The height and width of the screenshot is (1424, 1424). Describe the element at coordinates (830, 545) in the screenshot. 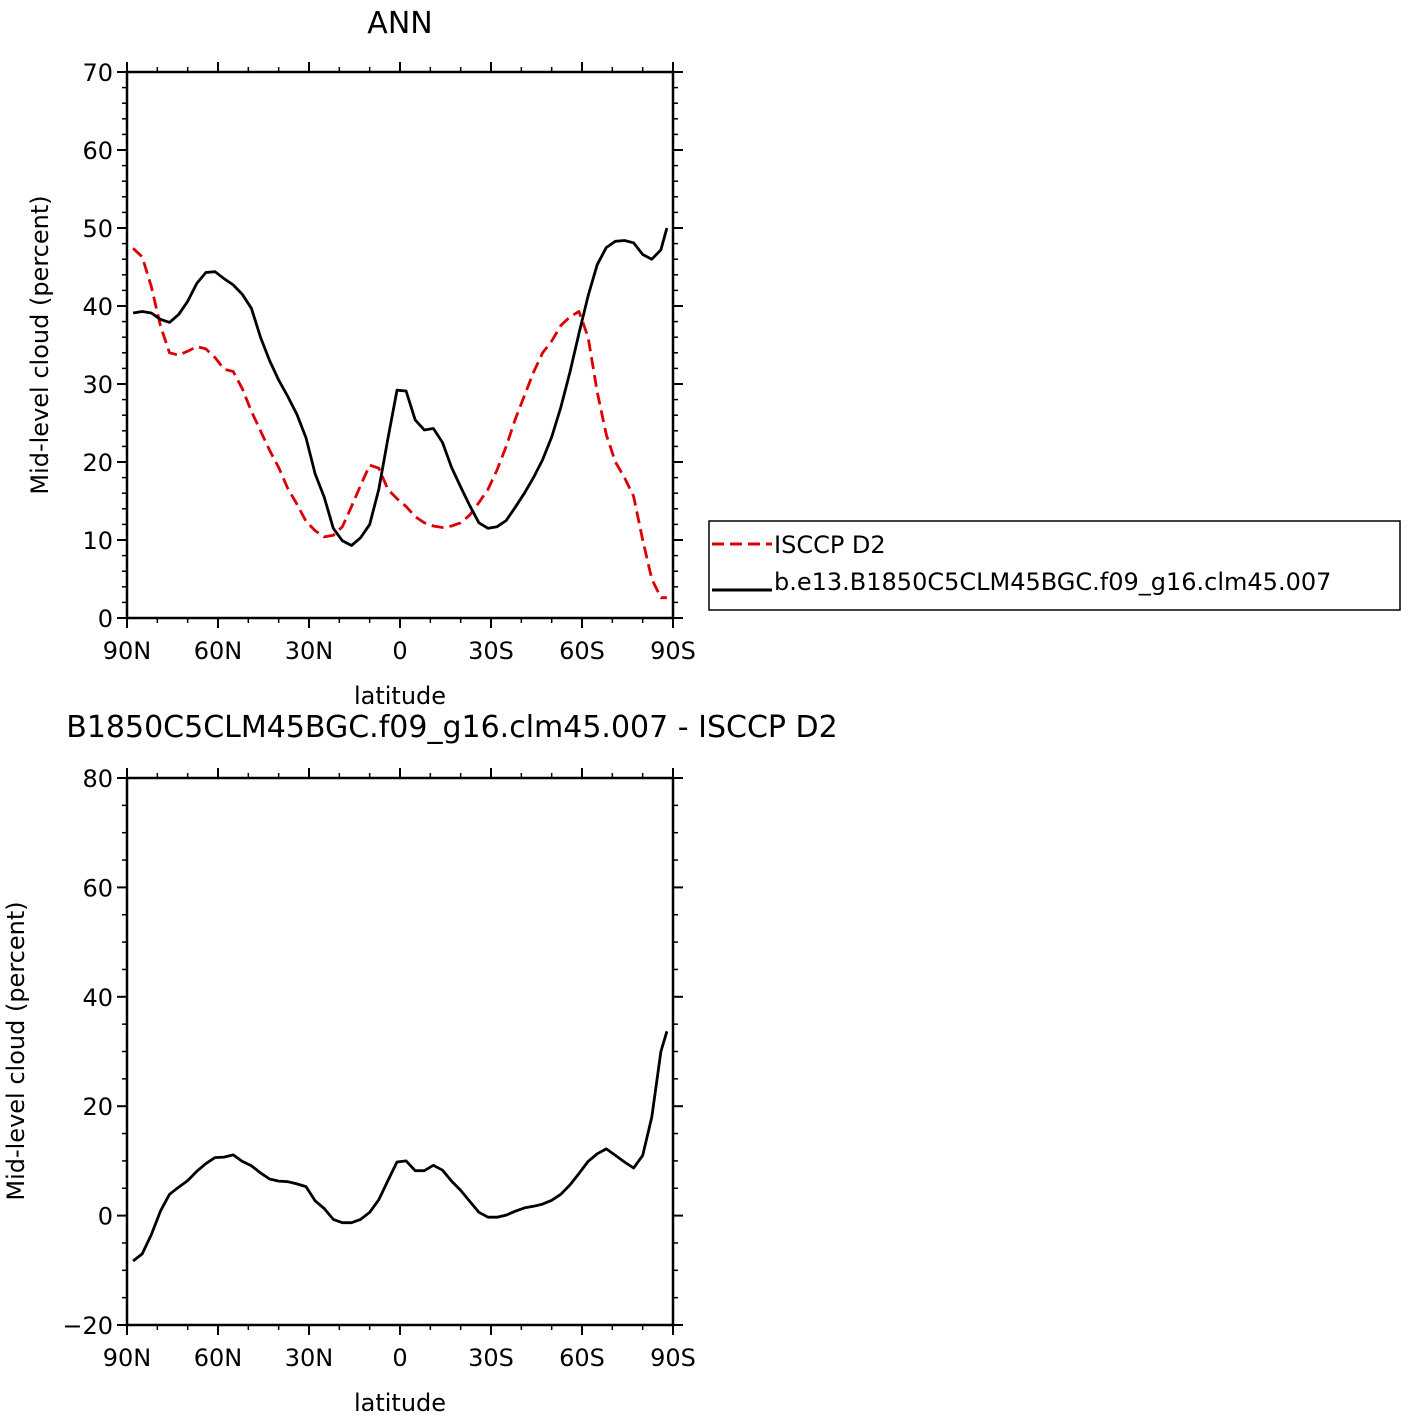

I see `legend-label-isccp: ISCCP D2` at that location.